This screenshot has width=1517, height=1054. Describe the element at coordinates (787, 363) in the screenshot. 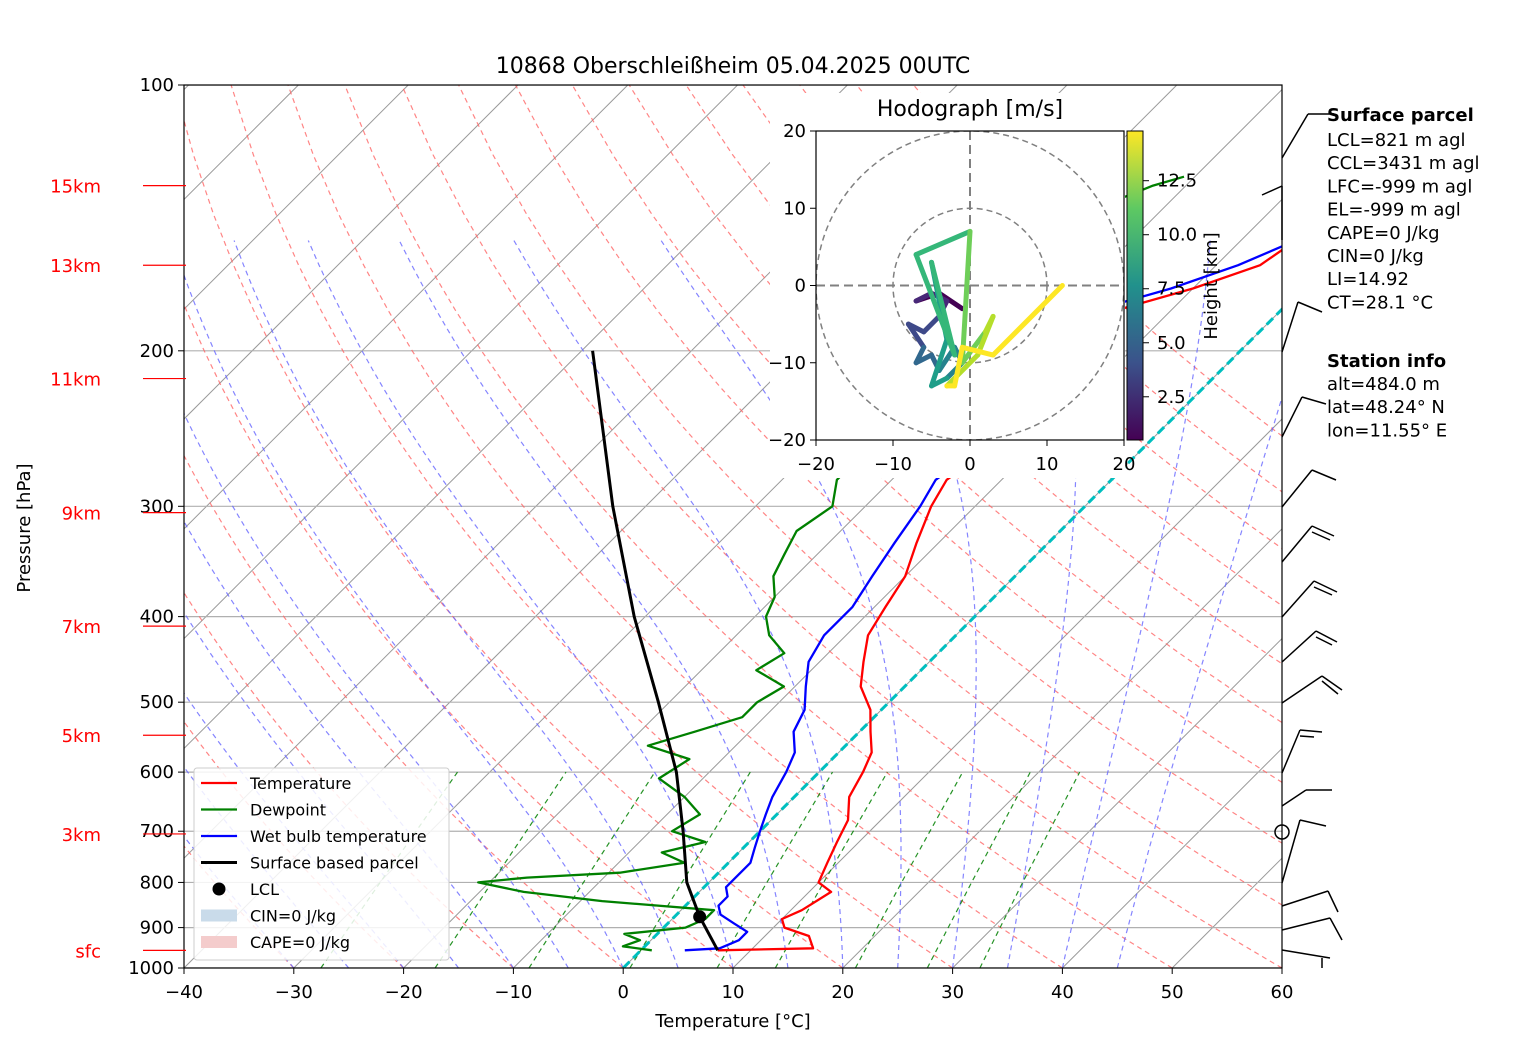

I see `hodograph-y-tick-label: −10` at that location.